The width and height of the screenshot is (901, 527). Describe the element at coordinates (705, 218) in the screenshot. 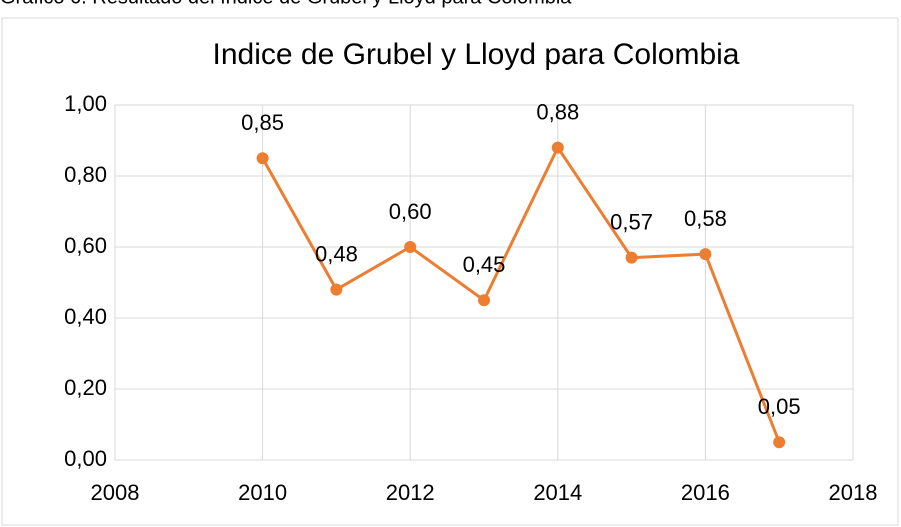

I see `data-label: 0,58` at that location.